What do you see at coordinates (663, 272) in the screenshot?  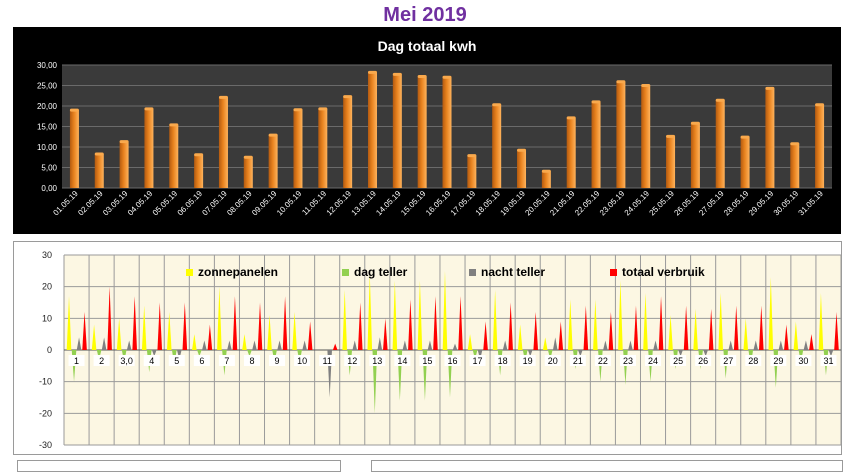 I see `legend-label: totaal verbruik` at bounding box center [663, 272].